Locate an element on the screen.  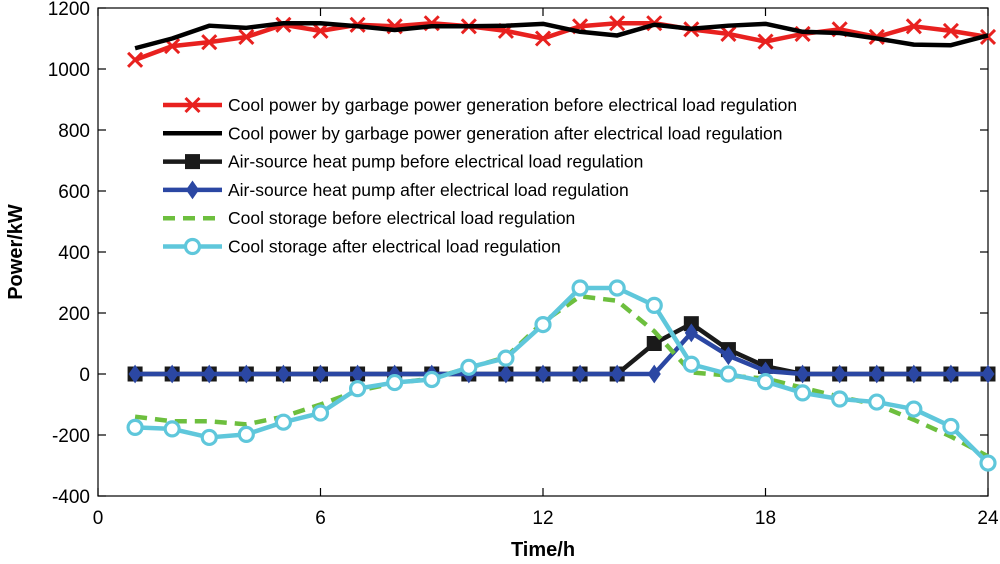
y-tick-label: -200 is located at coordinates (71, 436).